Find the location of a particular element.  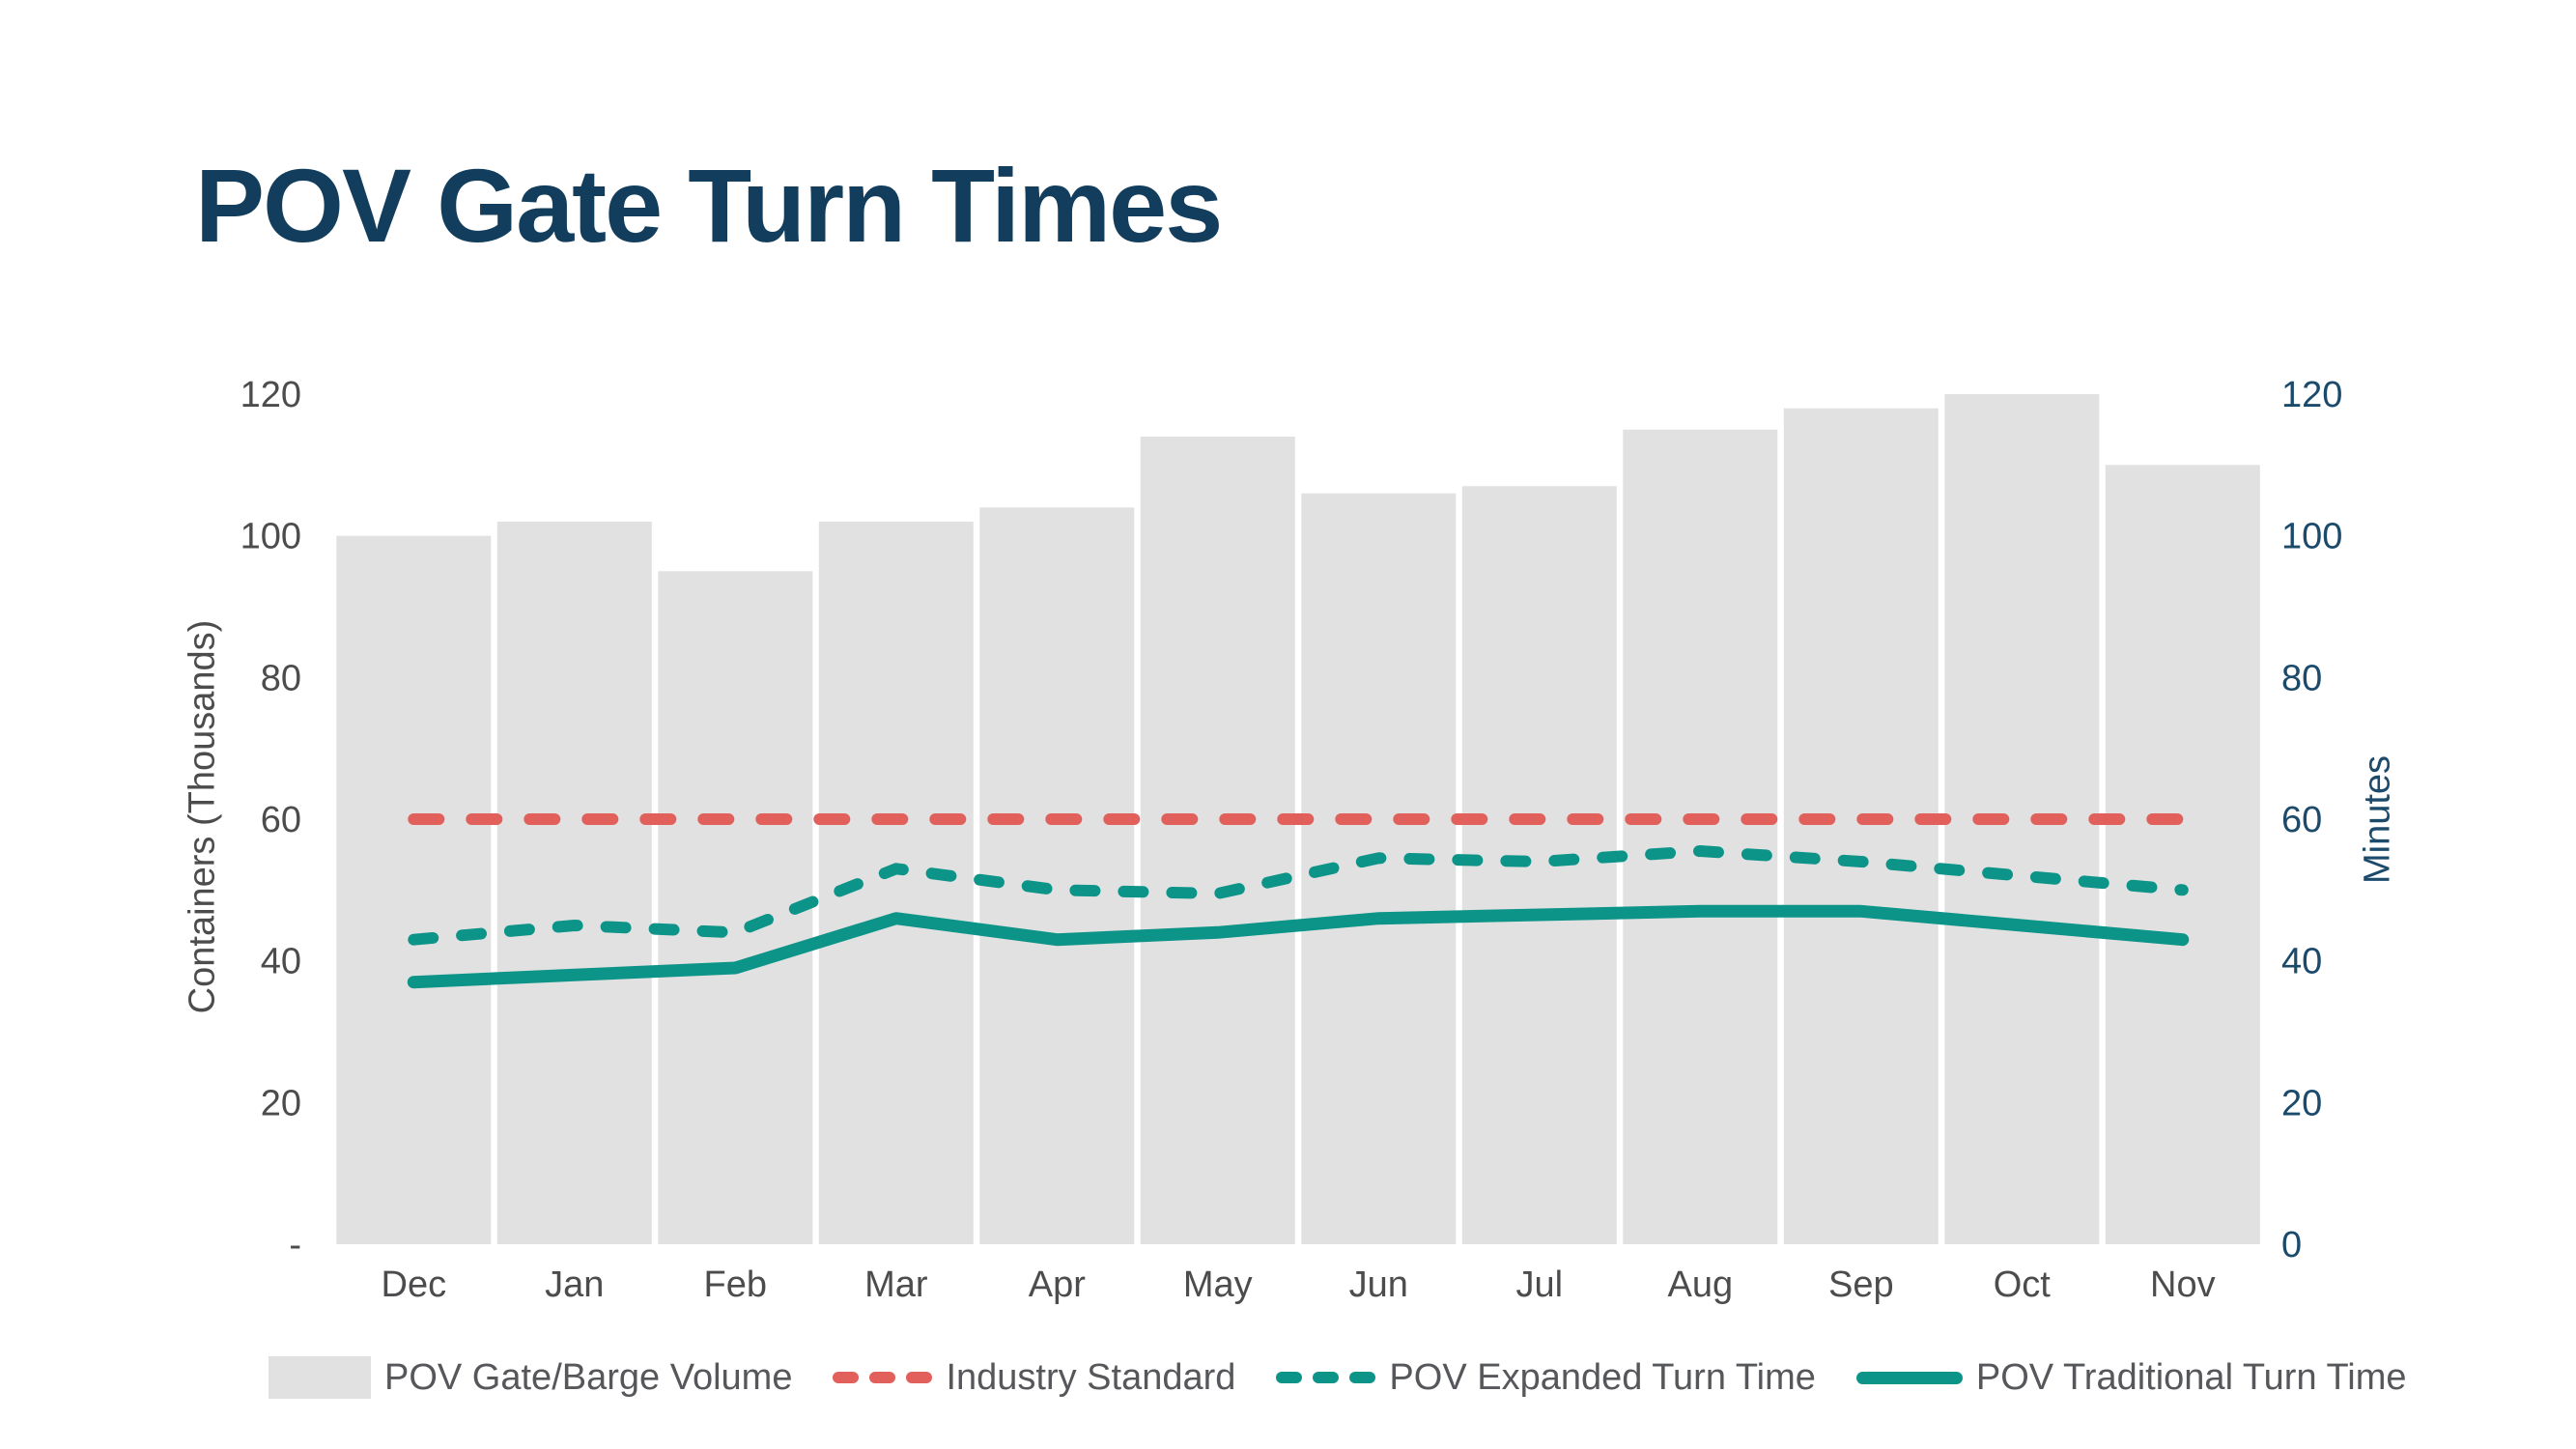

volume-bar-oct is located at coordinates (2022, 819).